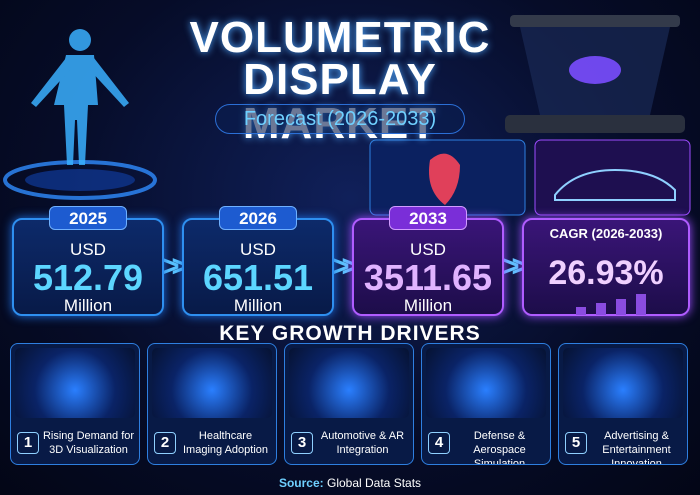 This screenshot has height=495, width=700. I want to click on driver-card: 2 Healthcare Imaging Adoption, so click(212, 404).